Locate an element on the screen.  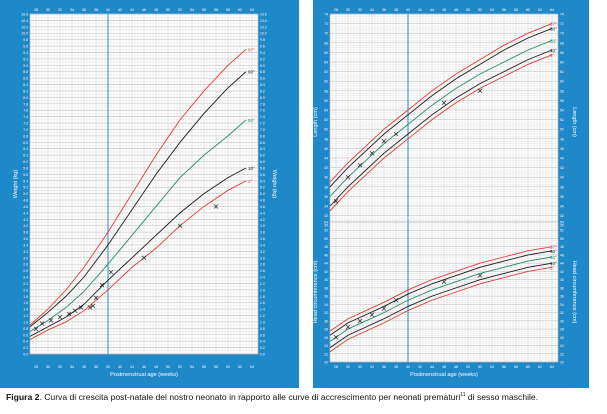
weight-y-tick-label: 5.2 is located at coordinates (25, 188).